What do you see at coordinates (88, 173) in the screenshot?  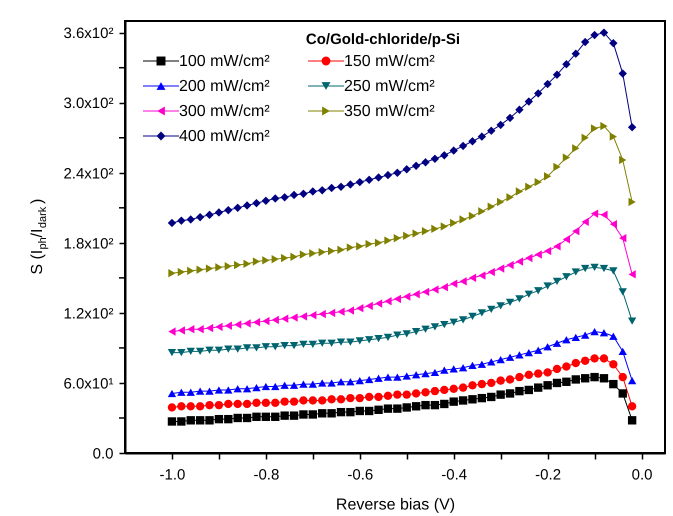 I see `y-tick-label: 2.4x10²` at bounding box center [88, 173].